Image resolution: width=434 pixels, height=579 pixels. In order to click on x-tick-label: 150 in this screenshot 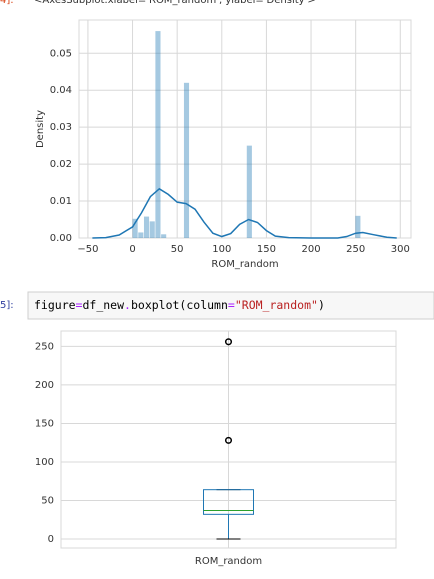, I will do `click(266, 249)`.